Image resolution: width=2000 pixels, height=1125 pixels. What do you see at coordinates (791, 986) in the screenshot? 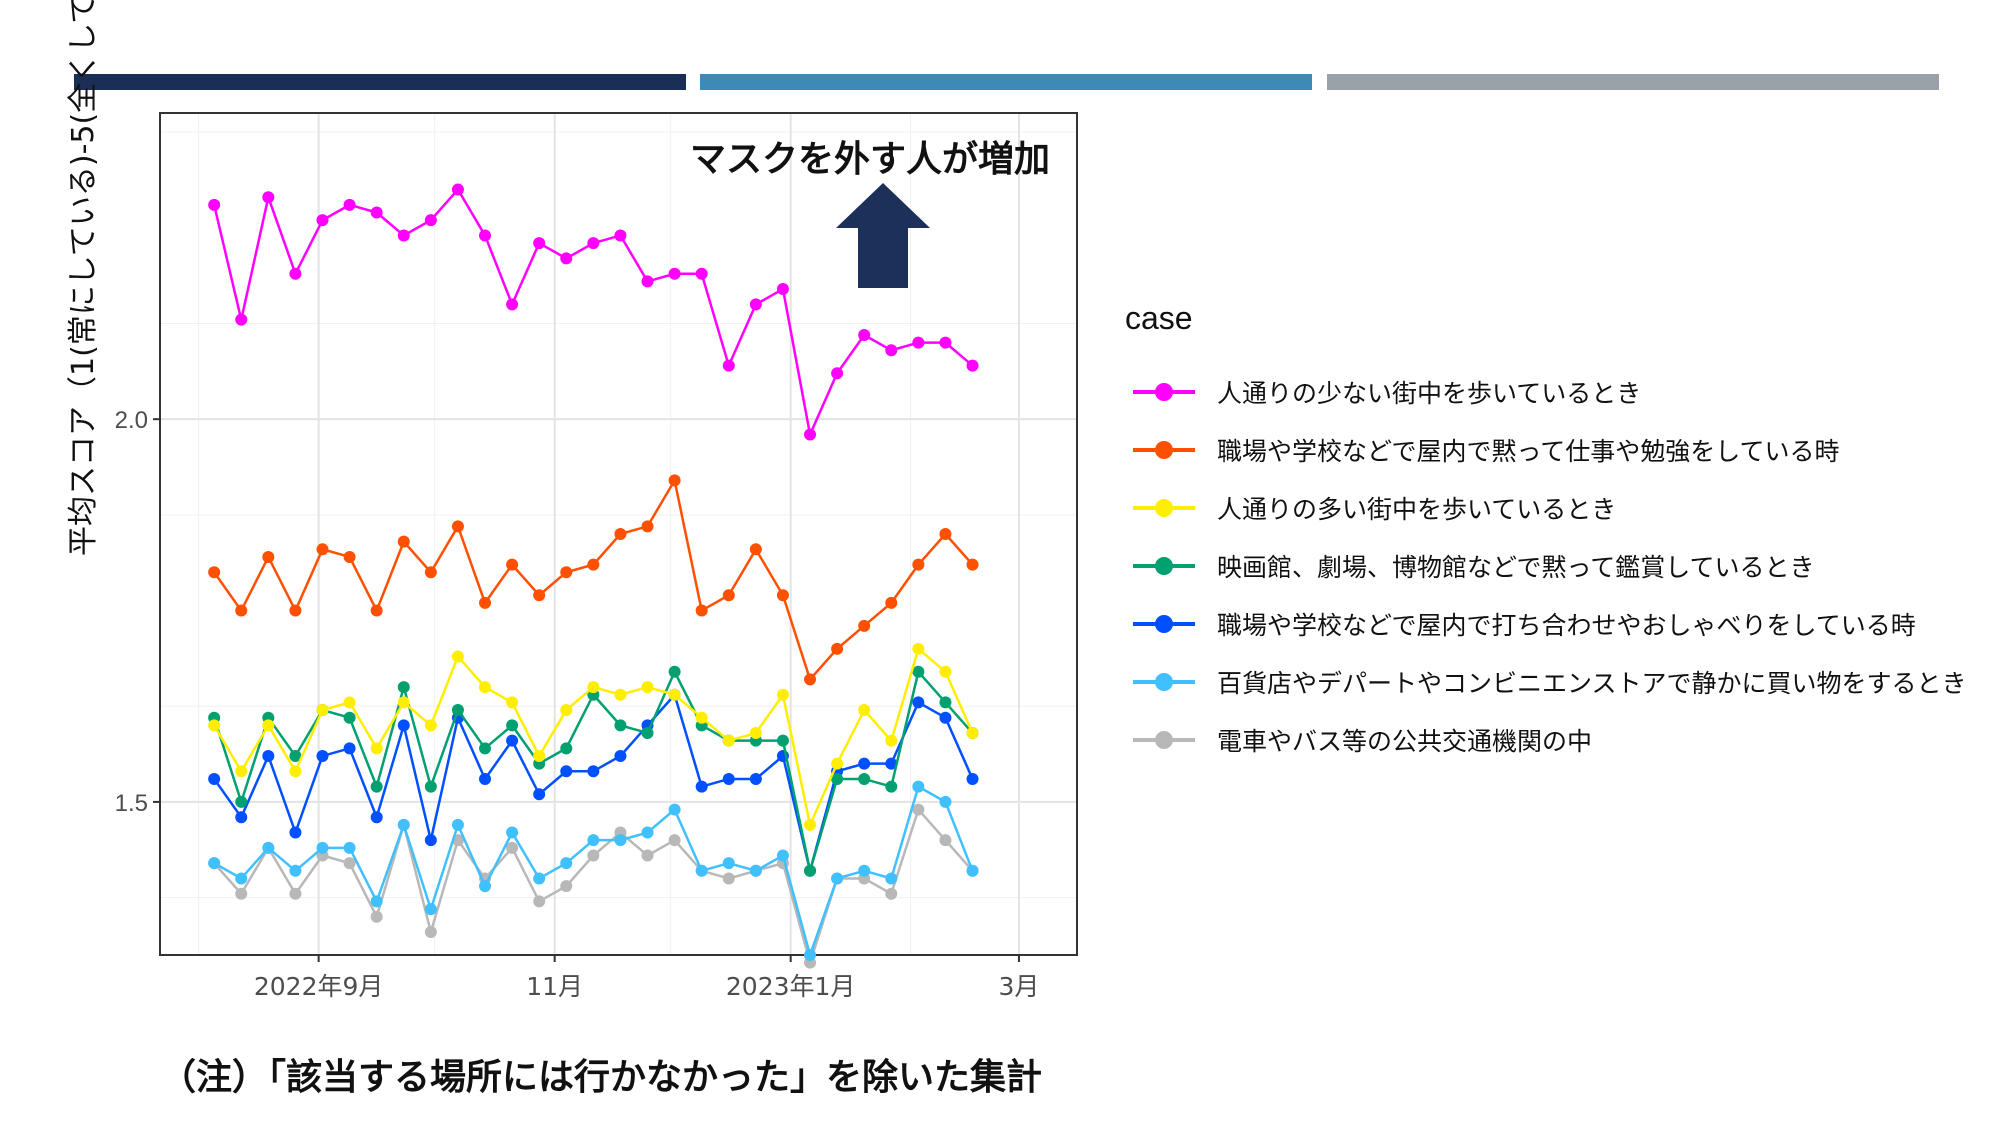
I see `x-tick-label: 2023年1月` at bounding box center [791, 986].